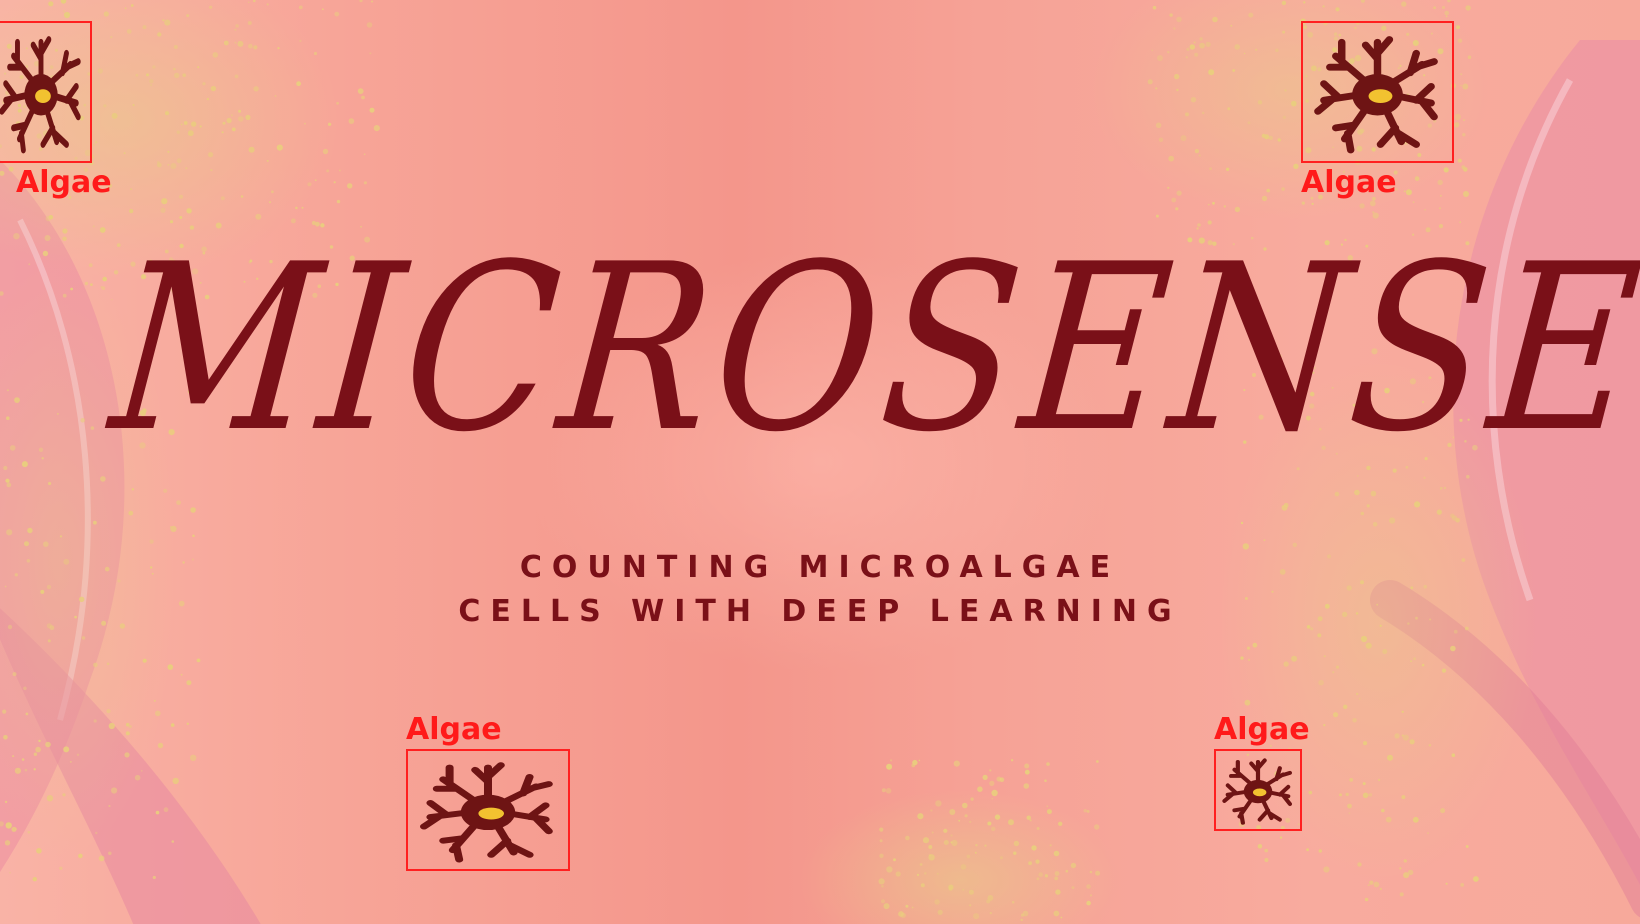 The height and width of the screenshot is (924, 1640). What do you see at coordinates (820, 567) in the screenshot?
I see `subtitle-line-1: COUNTING MICROALGAE` at bounding box center [820, 567].